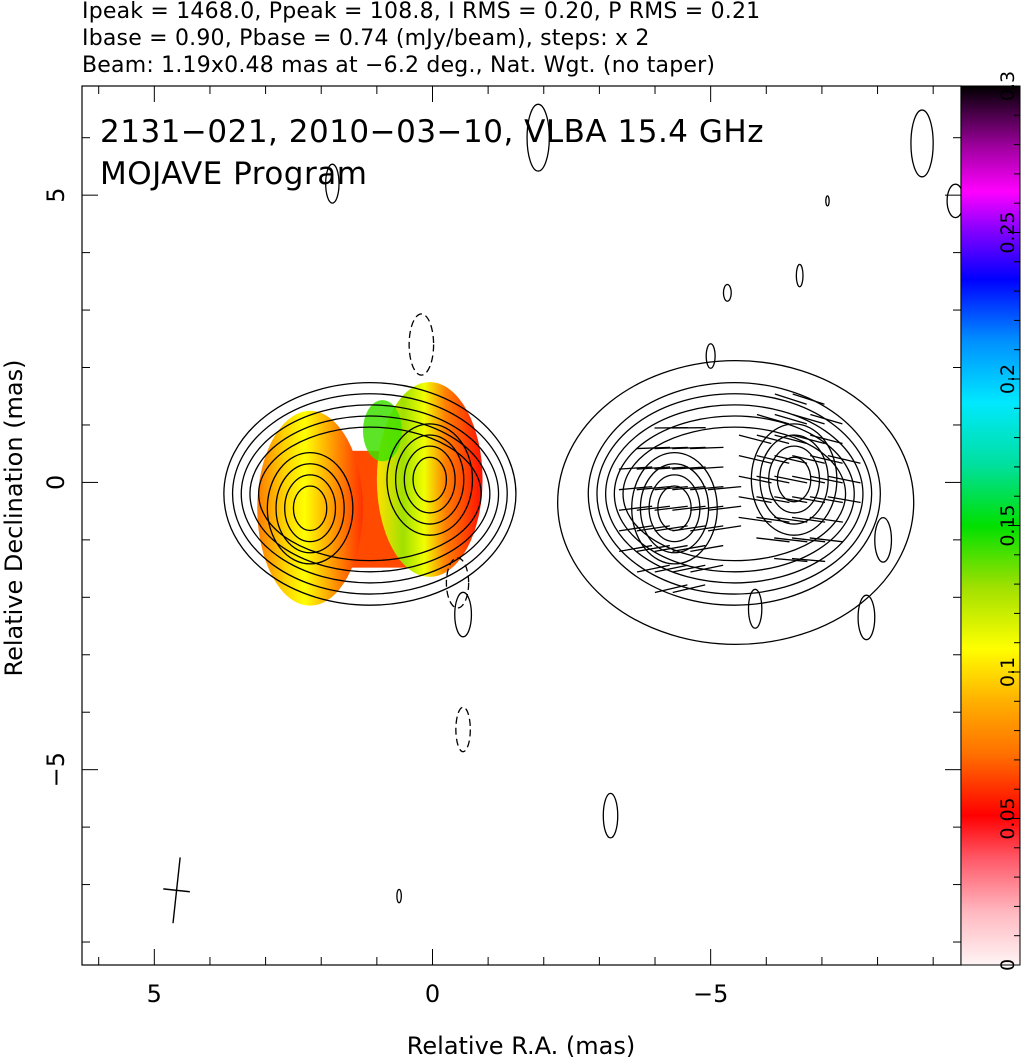 This screenshot has width=1022, height=1061. I want to click on colorbar-tick-label: 0.05, so click(1008, 818).